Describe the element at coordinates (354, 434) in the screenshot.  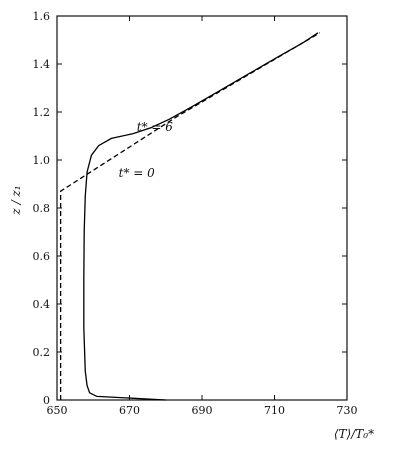
I see `x-axis-label: ⟨T⟩/T₀*` at that location.